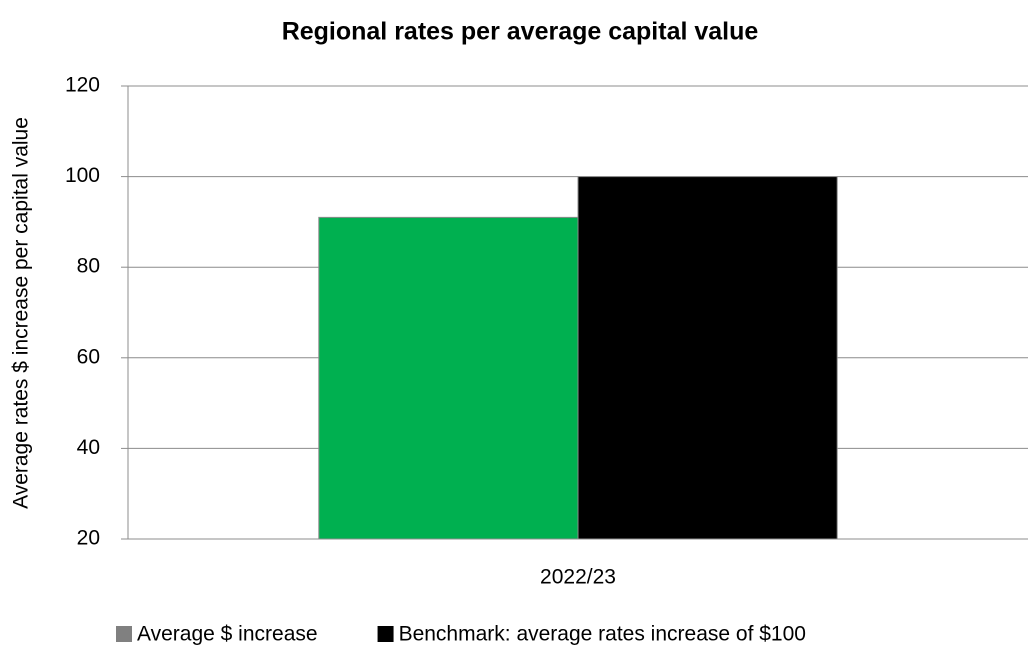  What do you see at coordinates (88, 538) in the screenshot?
I see `y-tick-label: 20` at bounding box center [88, 538].